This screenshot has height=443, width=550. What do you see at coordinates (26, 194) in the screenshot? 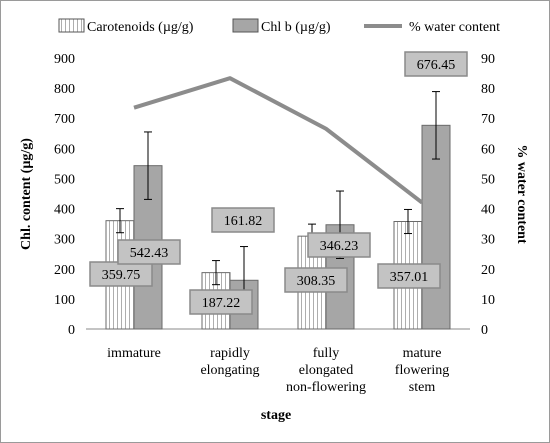
I see `y-axis-title: Chl. content (µg/g)` at bounding box center [26, 194].